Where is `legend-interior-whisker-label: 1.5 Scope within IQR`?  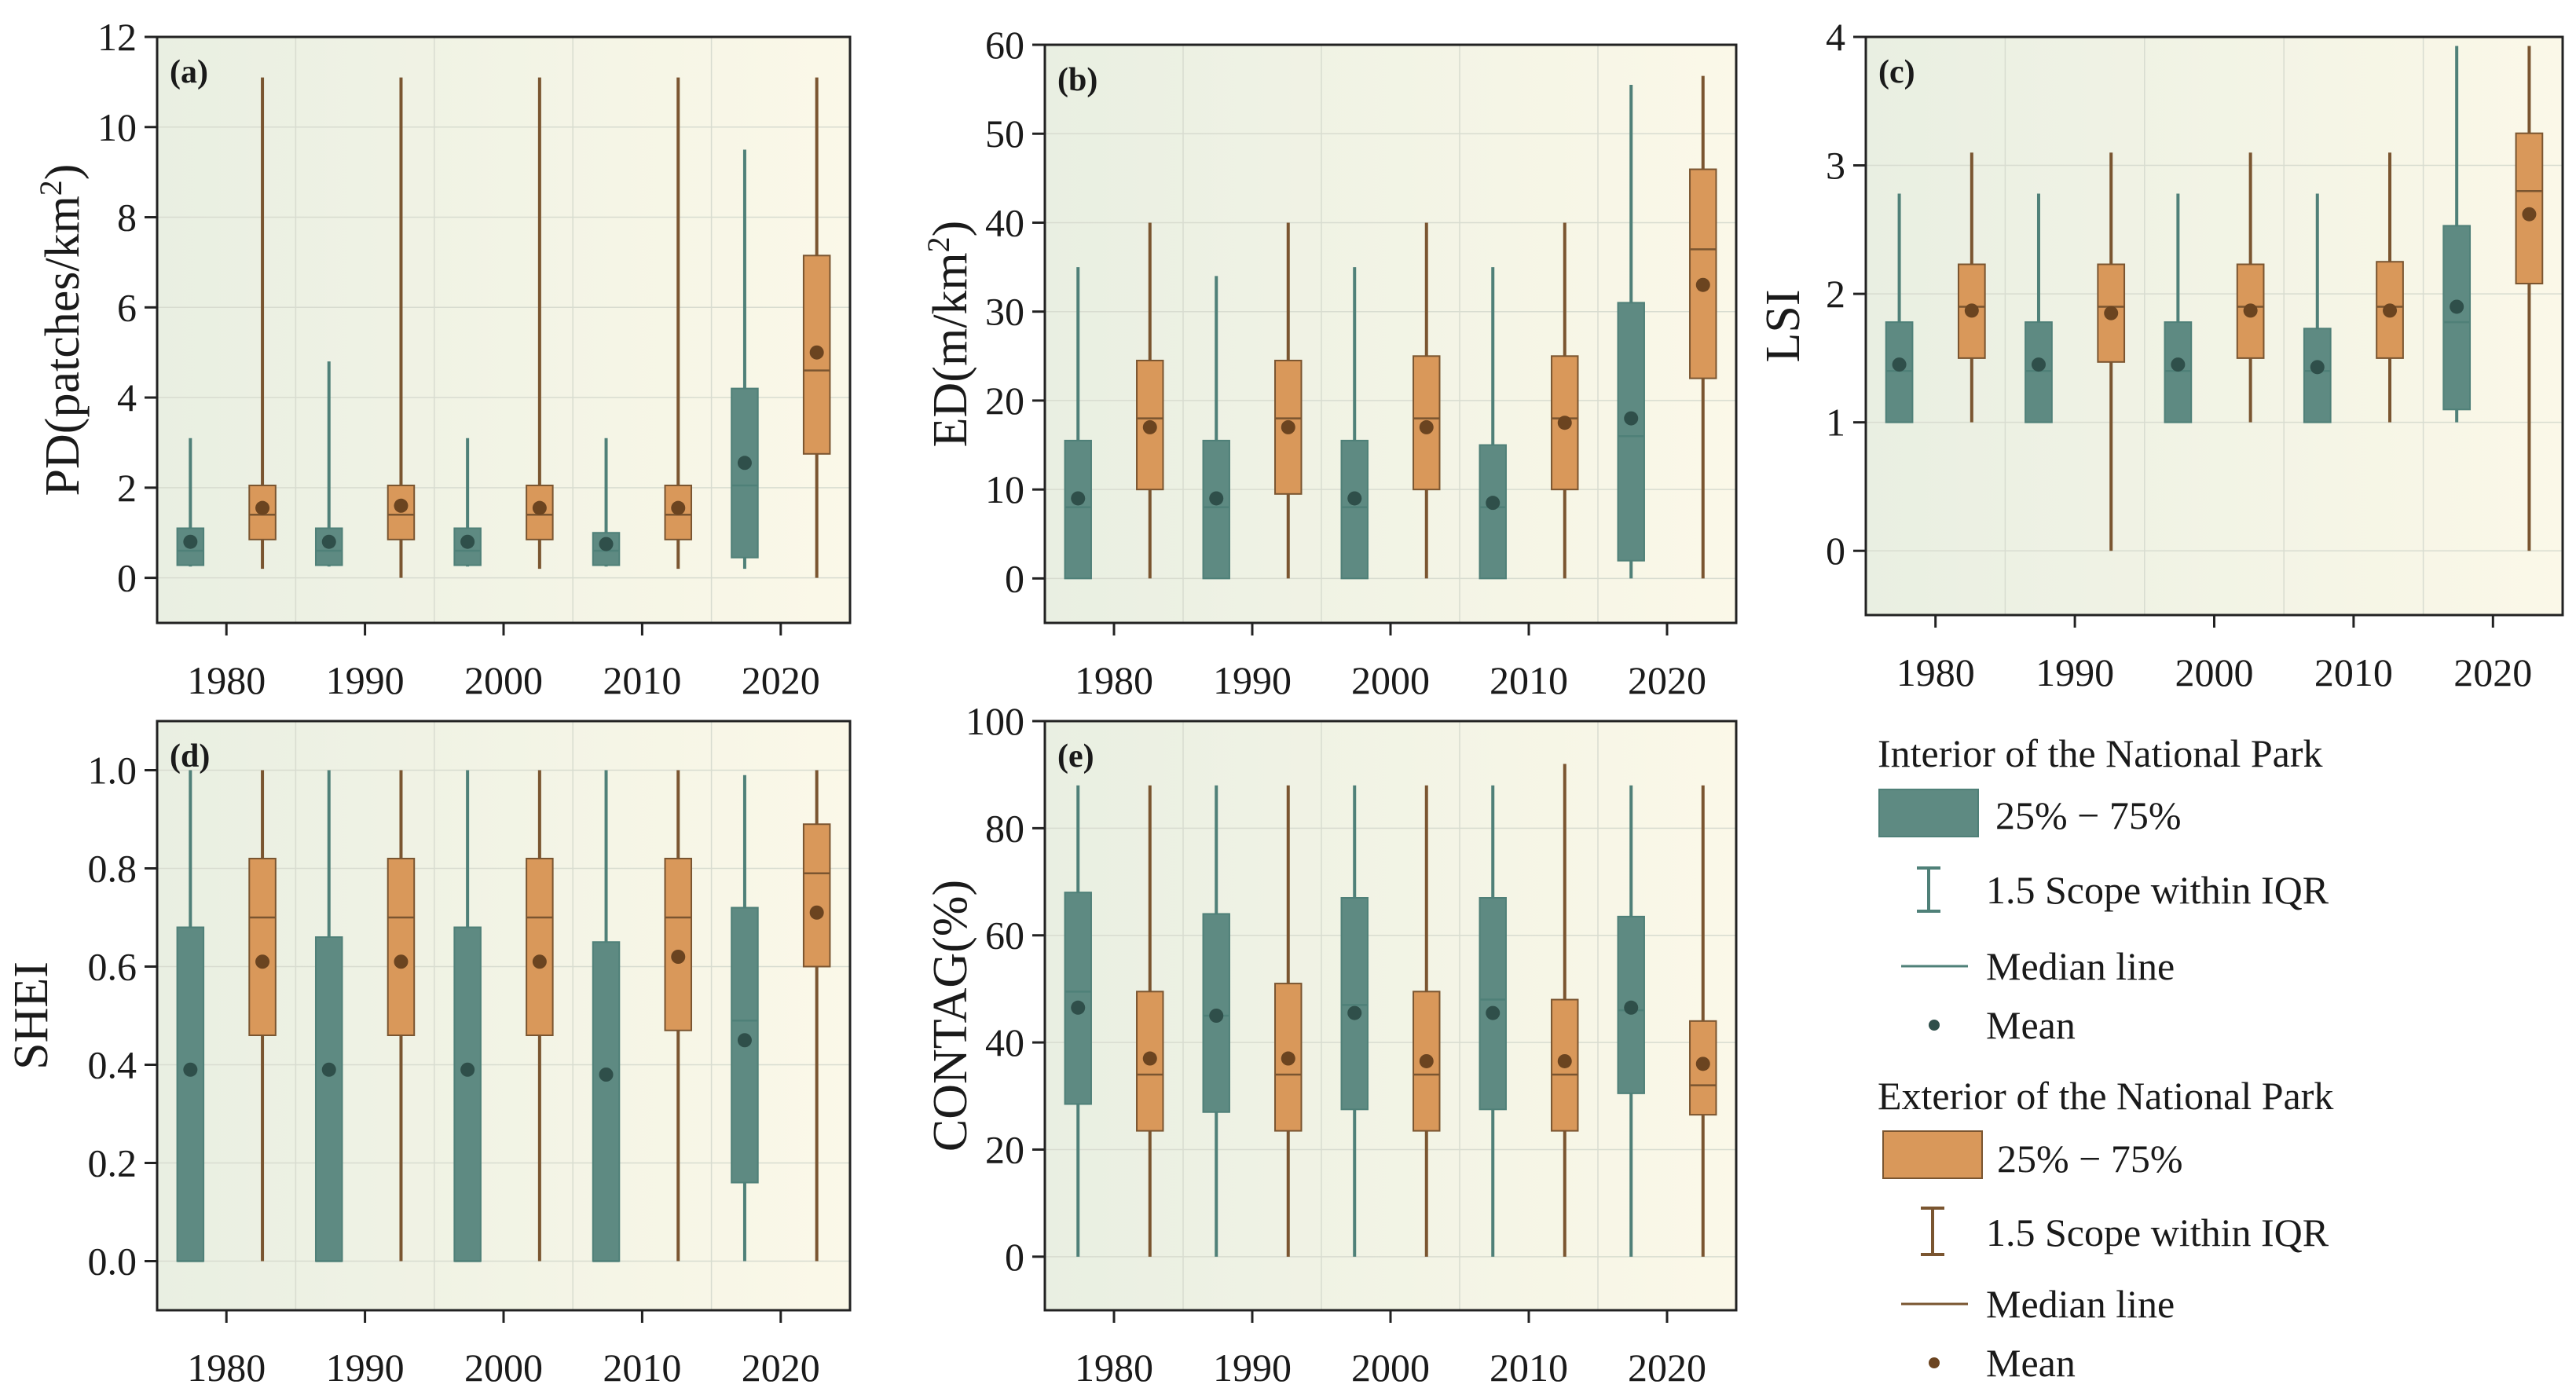 legend-interior-whisker-label: 1.5 Scope within IQR is located at coordinates (2157, 890).